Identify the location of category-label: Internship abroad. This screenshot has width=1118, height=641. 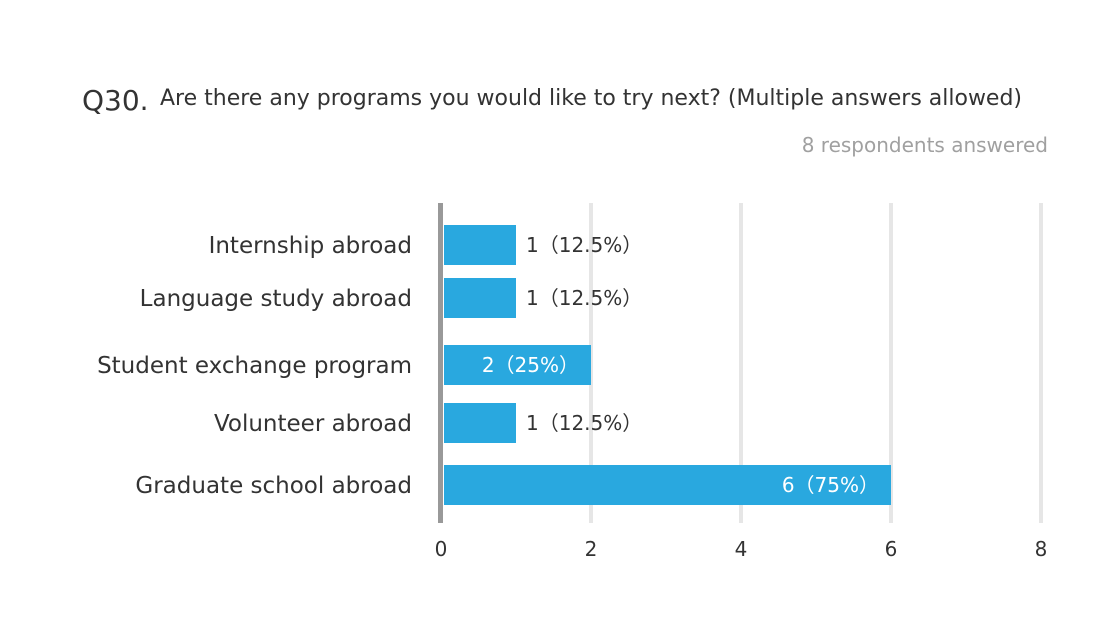
(310, 246).